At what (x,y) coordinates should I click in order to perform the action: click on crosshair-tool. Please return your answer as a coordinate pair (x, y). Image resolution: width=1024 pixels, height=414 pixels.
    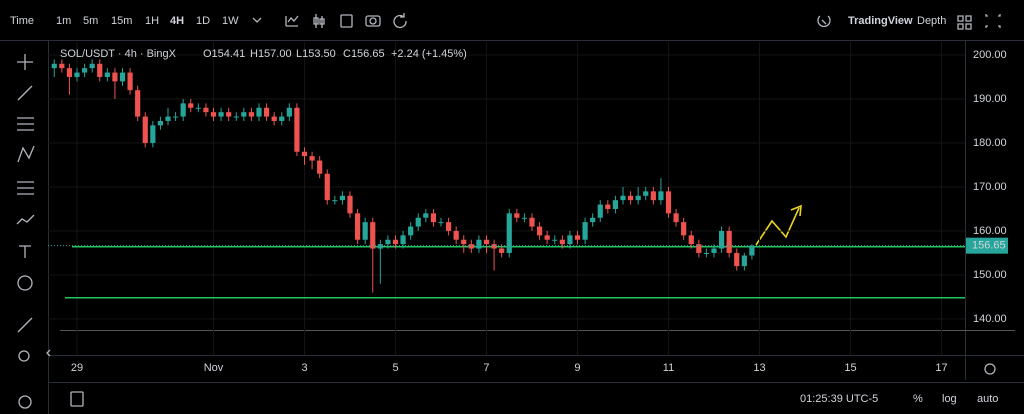
    Looking at the image, I should click on (25, 62).